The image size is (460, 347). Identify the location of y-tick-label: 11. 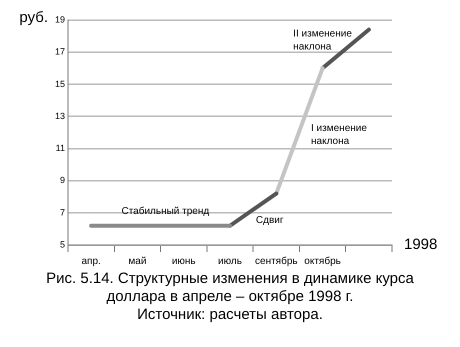
(61, 148).